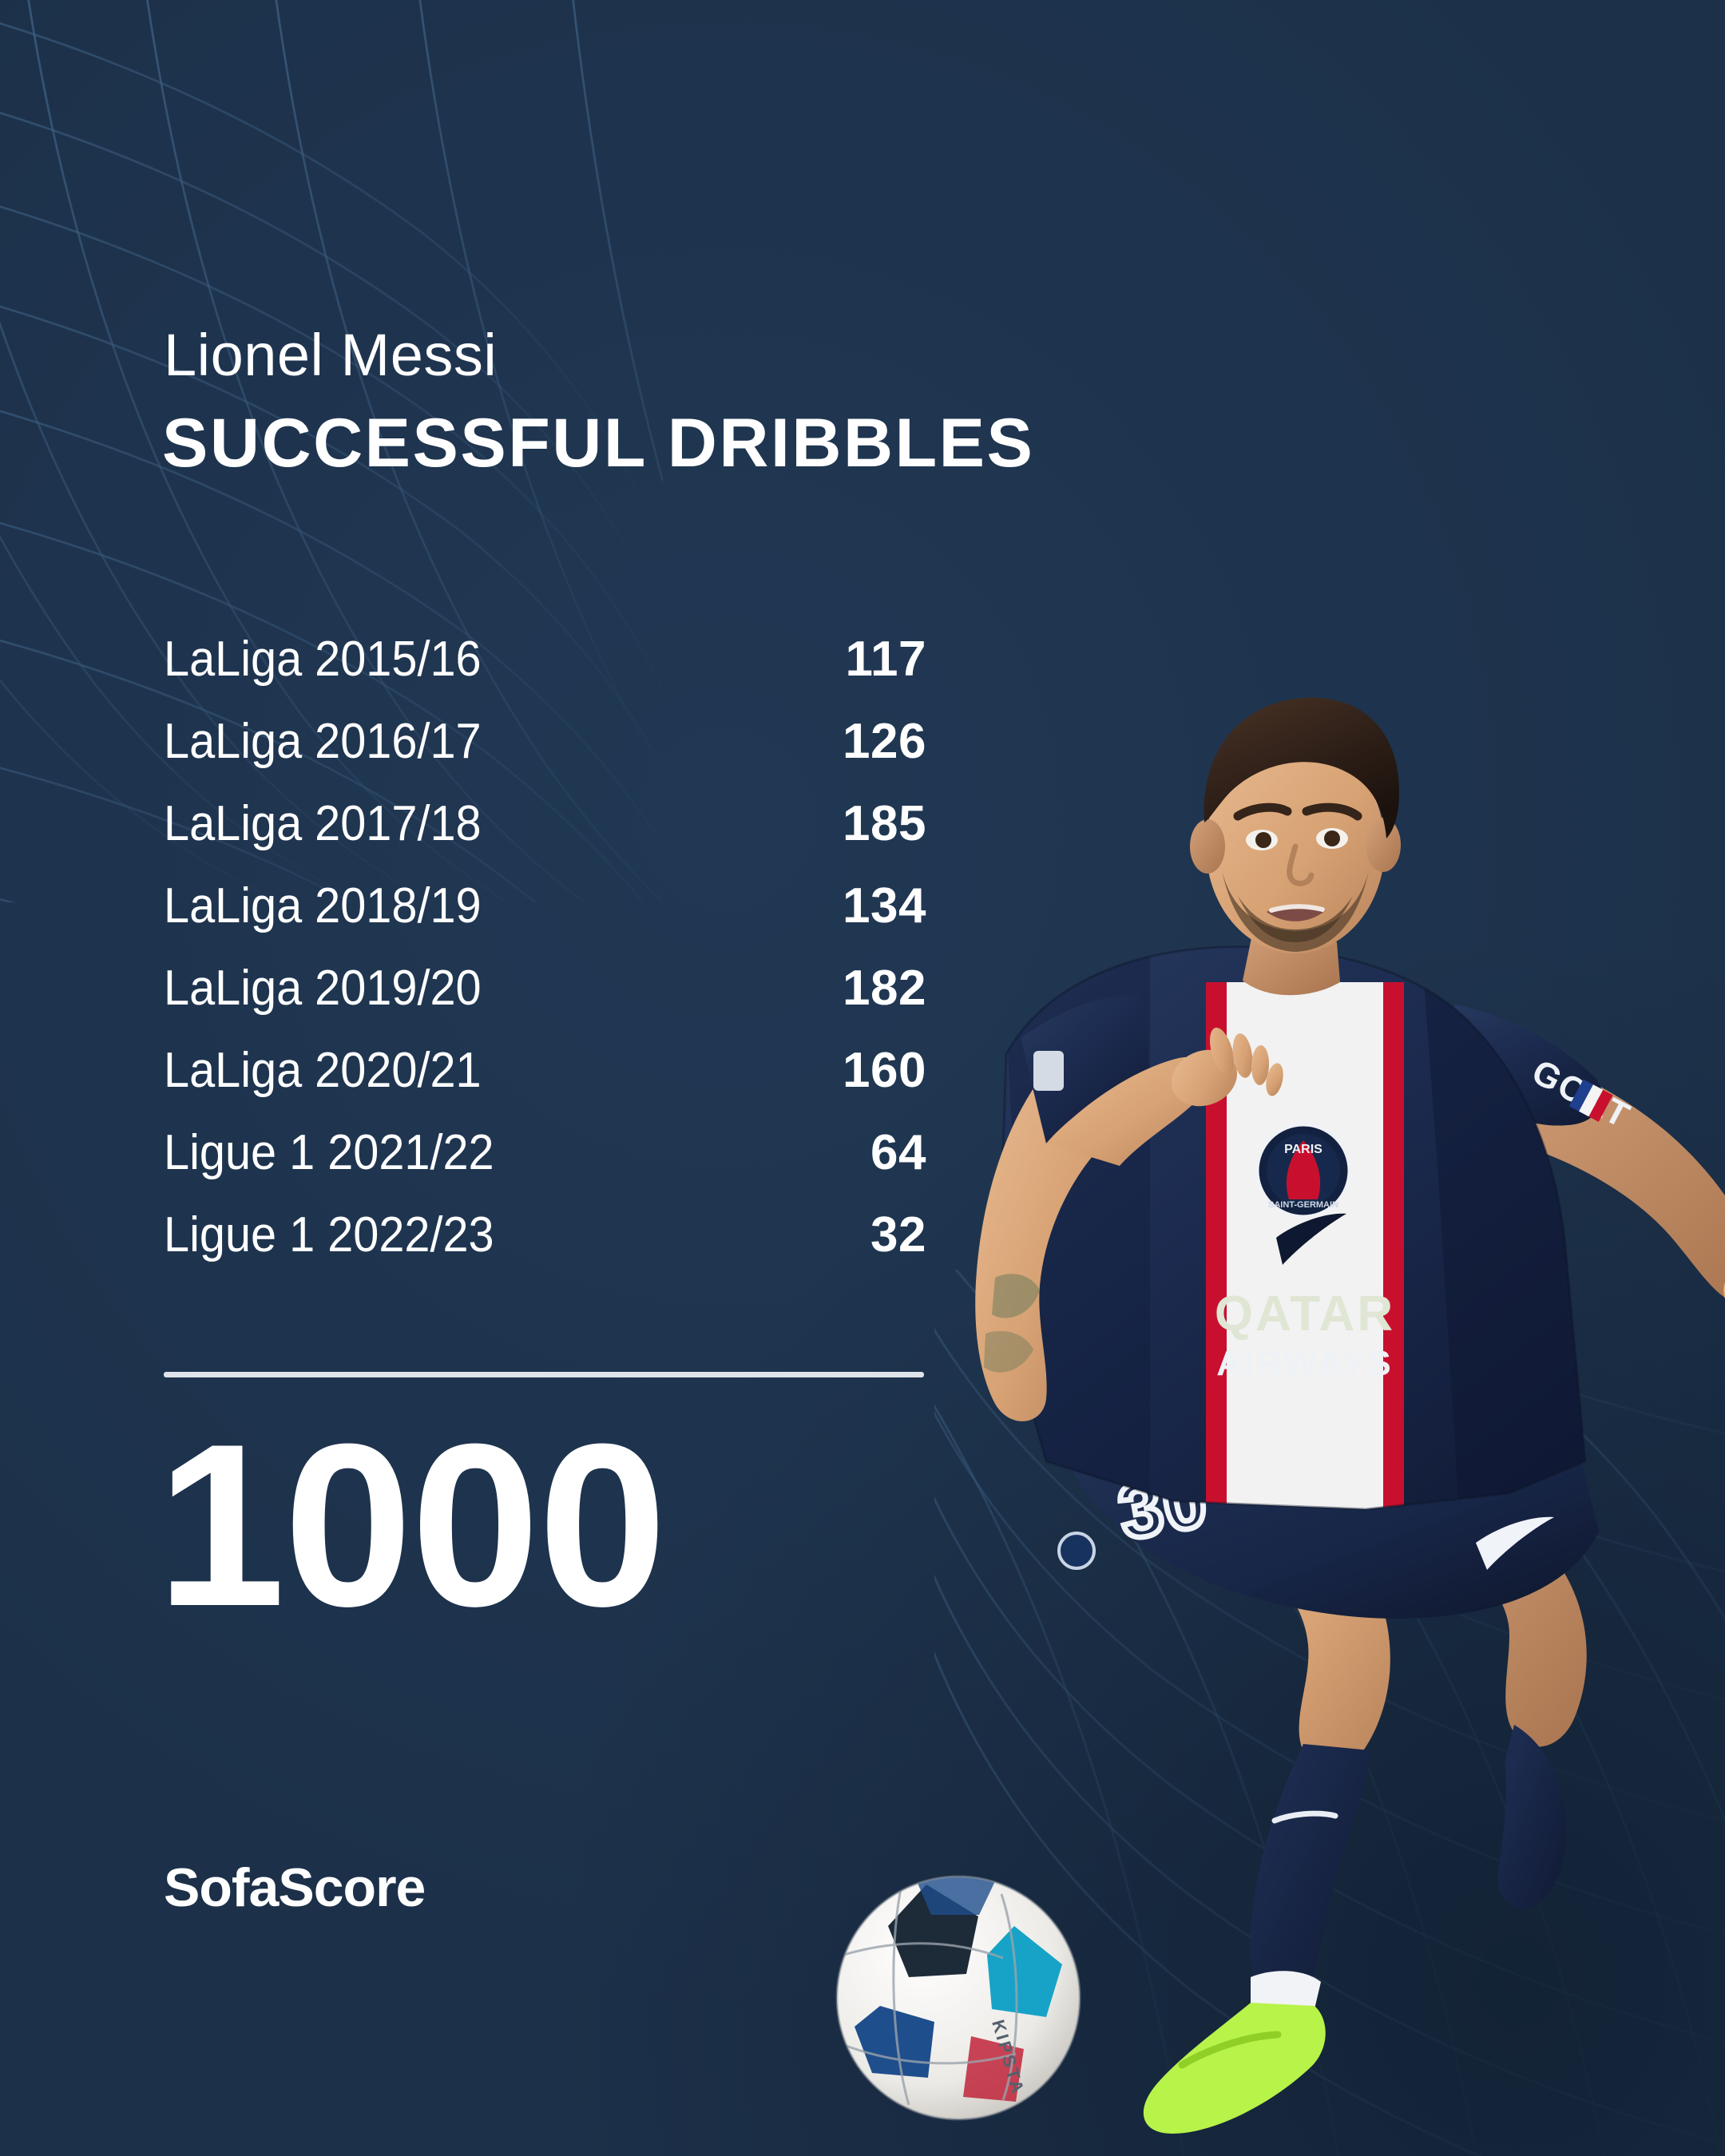  What do you see at coordinates (295, 1887) in the screenshot?
I see `sofascore-logo: SofaScore` at bounding box center [295, 1887].